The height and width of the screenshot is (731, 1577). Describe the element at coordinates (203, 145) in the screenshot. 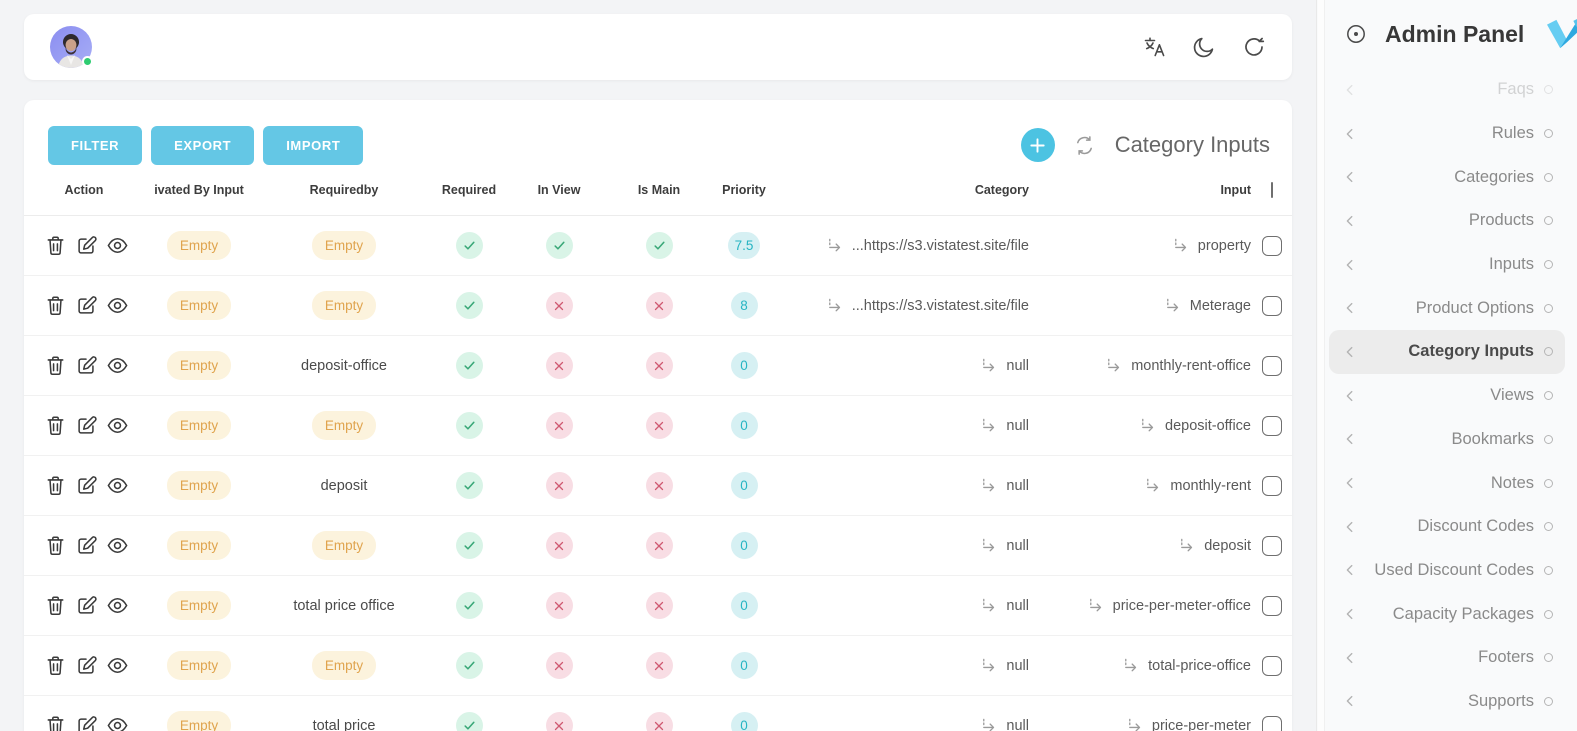

I see `export-button: EXPORT` at that location.